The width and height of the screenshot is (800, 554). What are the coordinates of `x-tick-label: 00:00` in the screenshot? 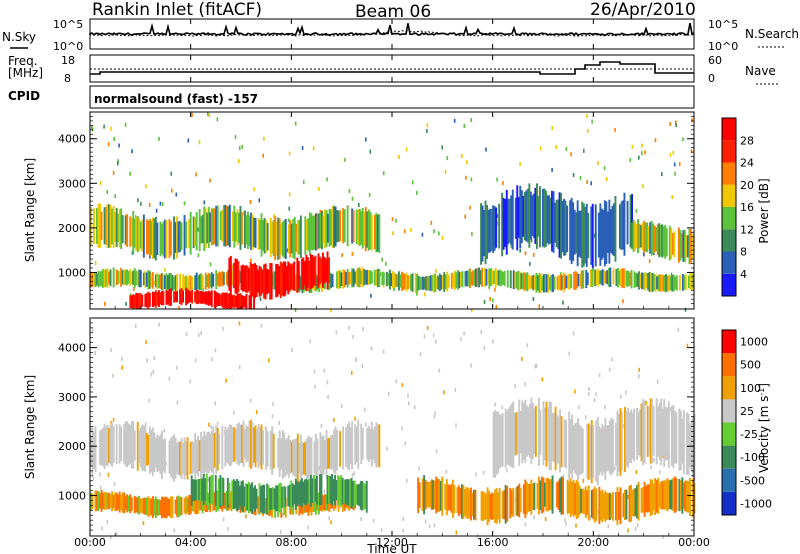 It's located at (90, 542).